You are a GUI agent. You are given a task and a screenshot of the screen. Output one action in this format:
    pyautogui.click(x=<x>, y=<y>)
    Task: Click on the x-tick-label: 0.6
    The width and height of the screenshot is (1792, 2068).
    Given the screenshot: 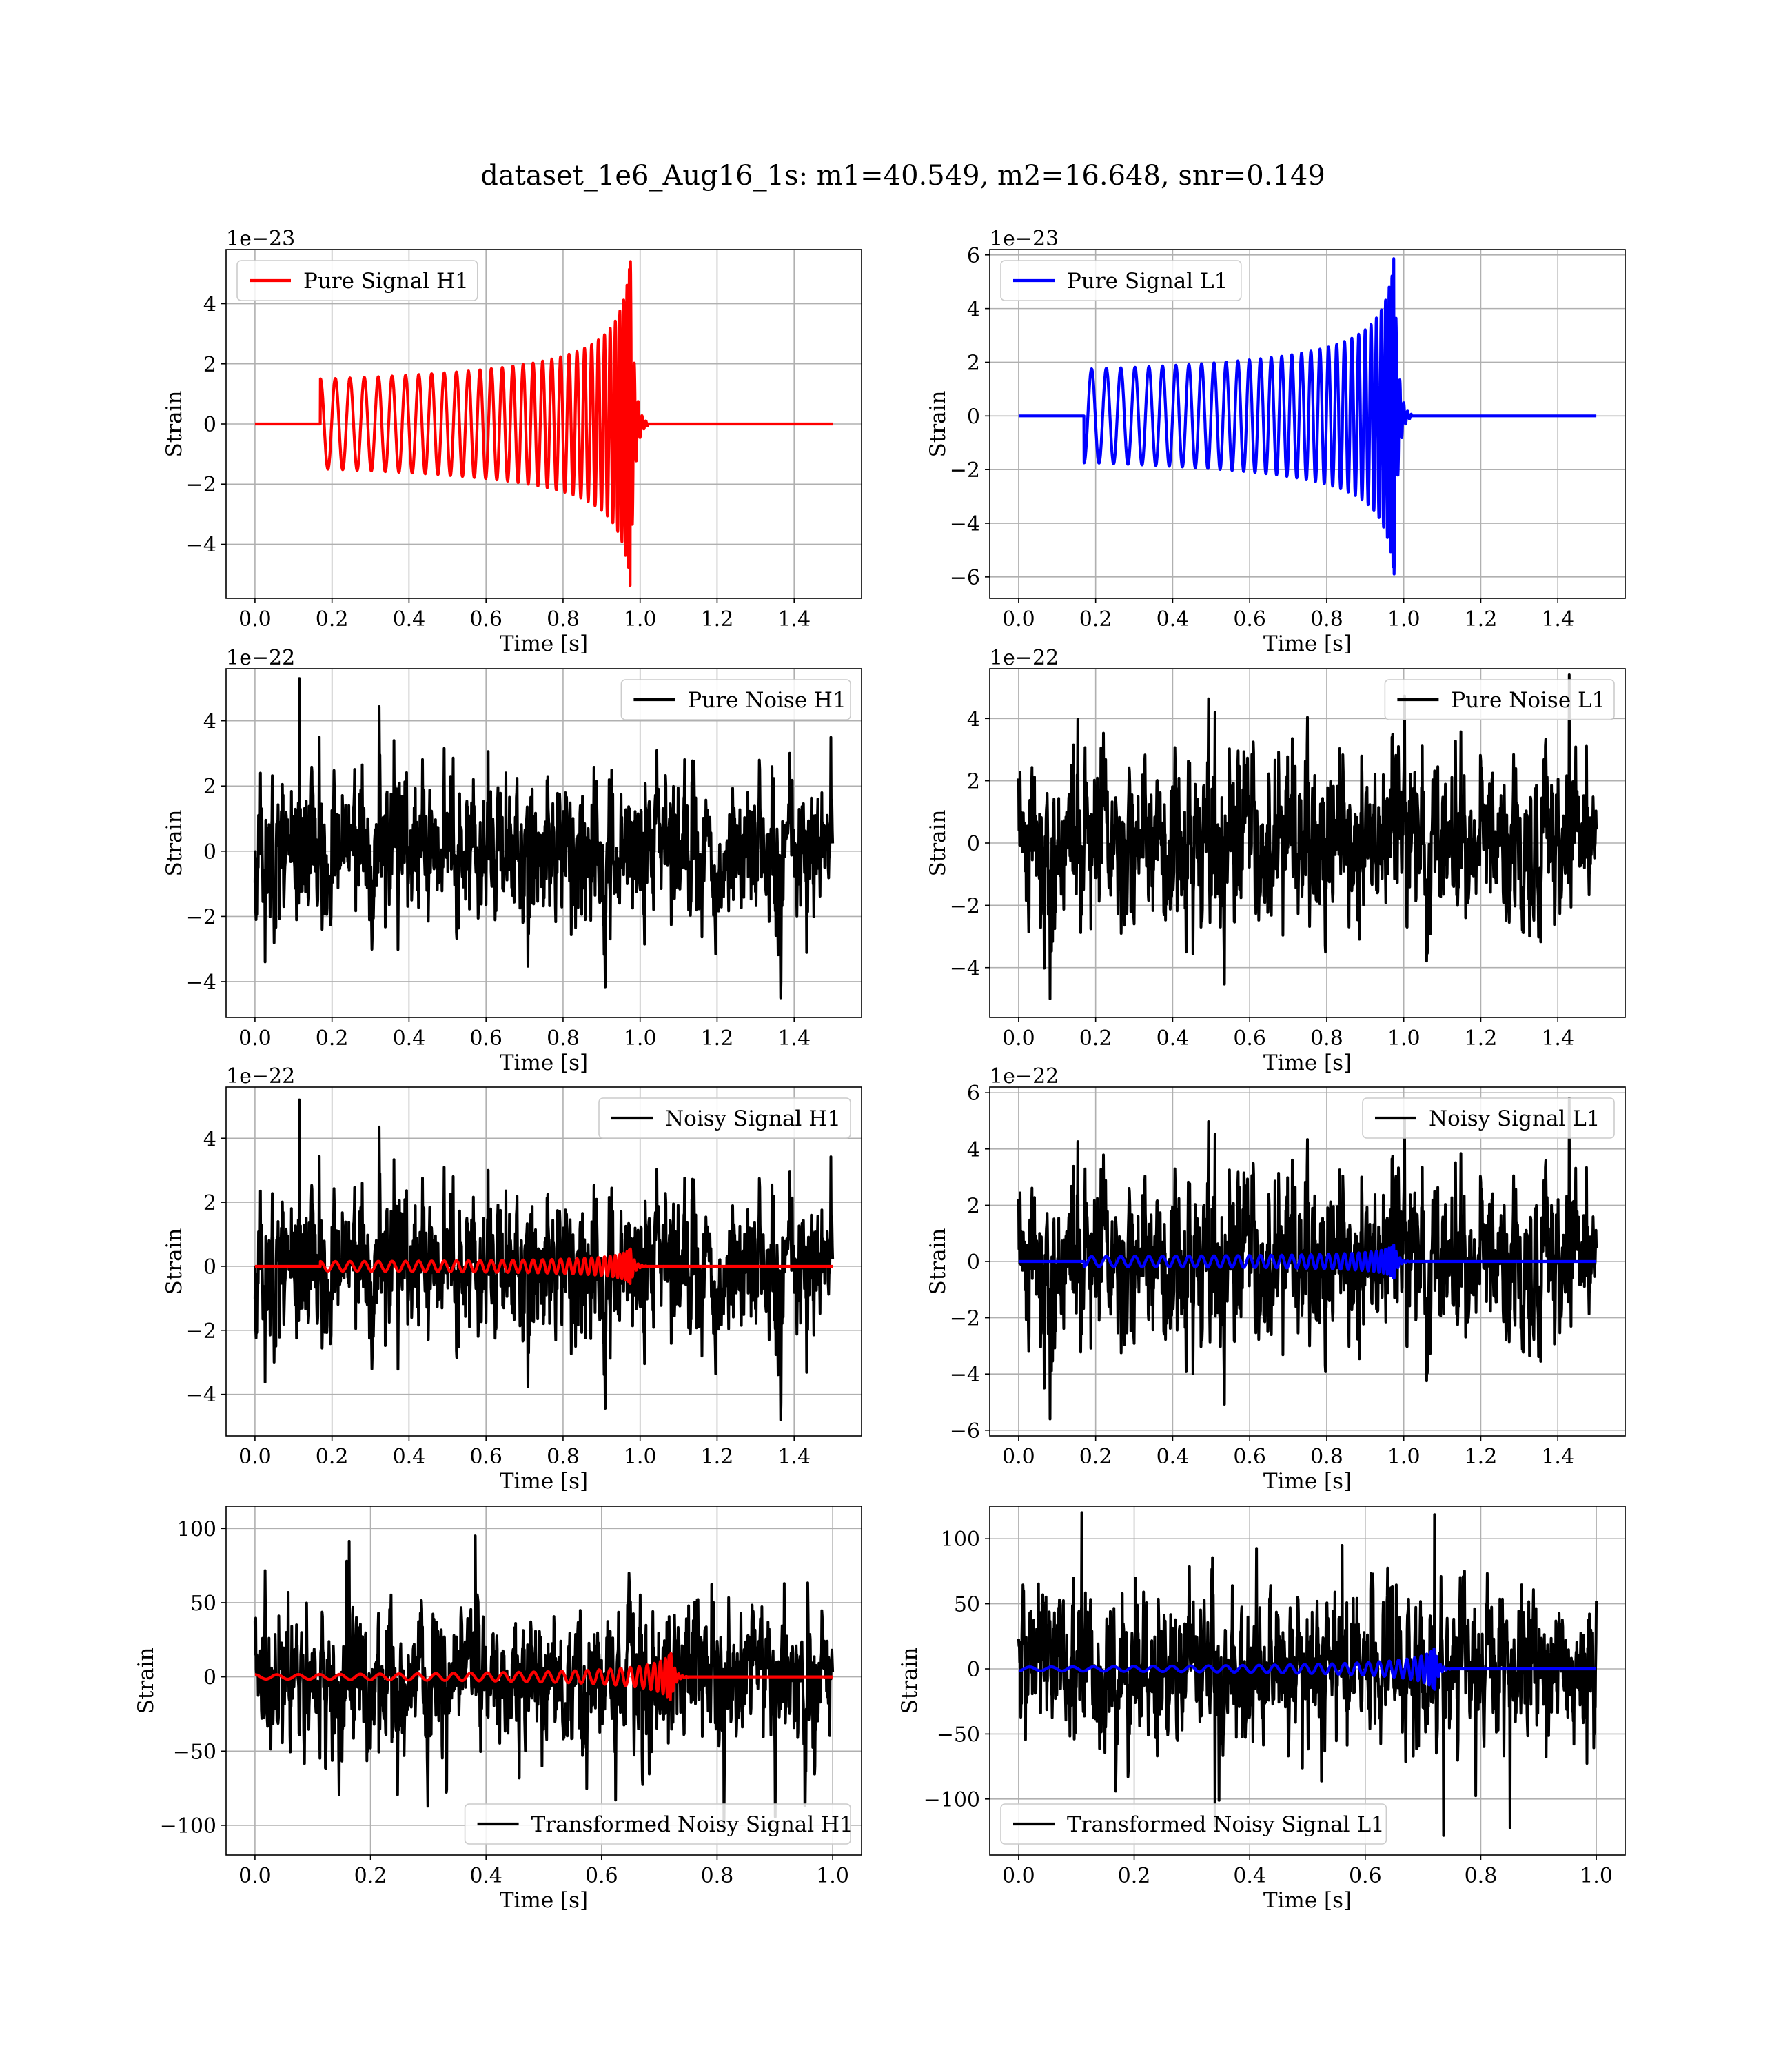 What is the action you would take?
    pyautogui.click(x=601, y=1876)
    